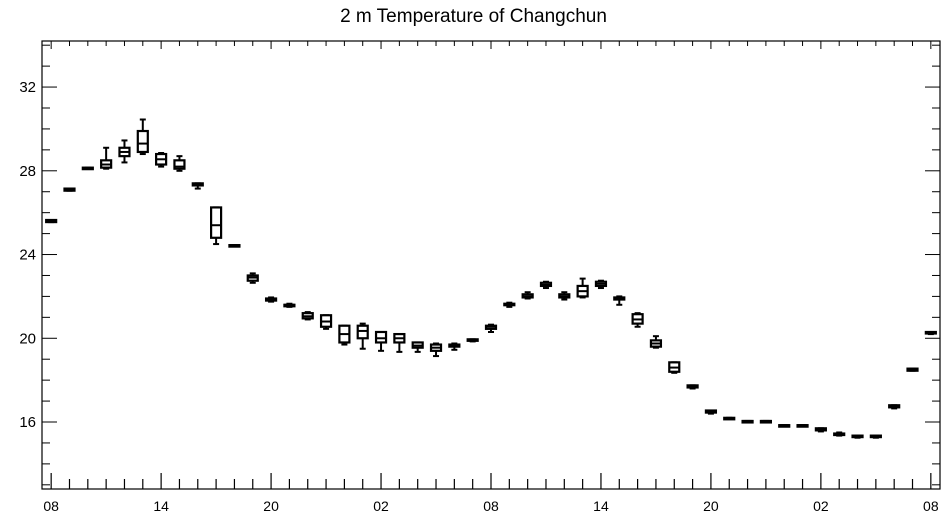 This screenshot has height=520, width=947. I want to click on y-tick-label: 32, so click(27, 87).